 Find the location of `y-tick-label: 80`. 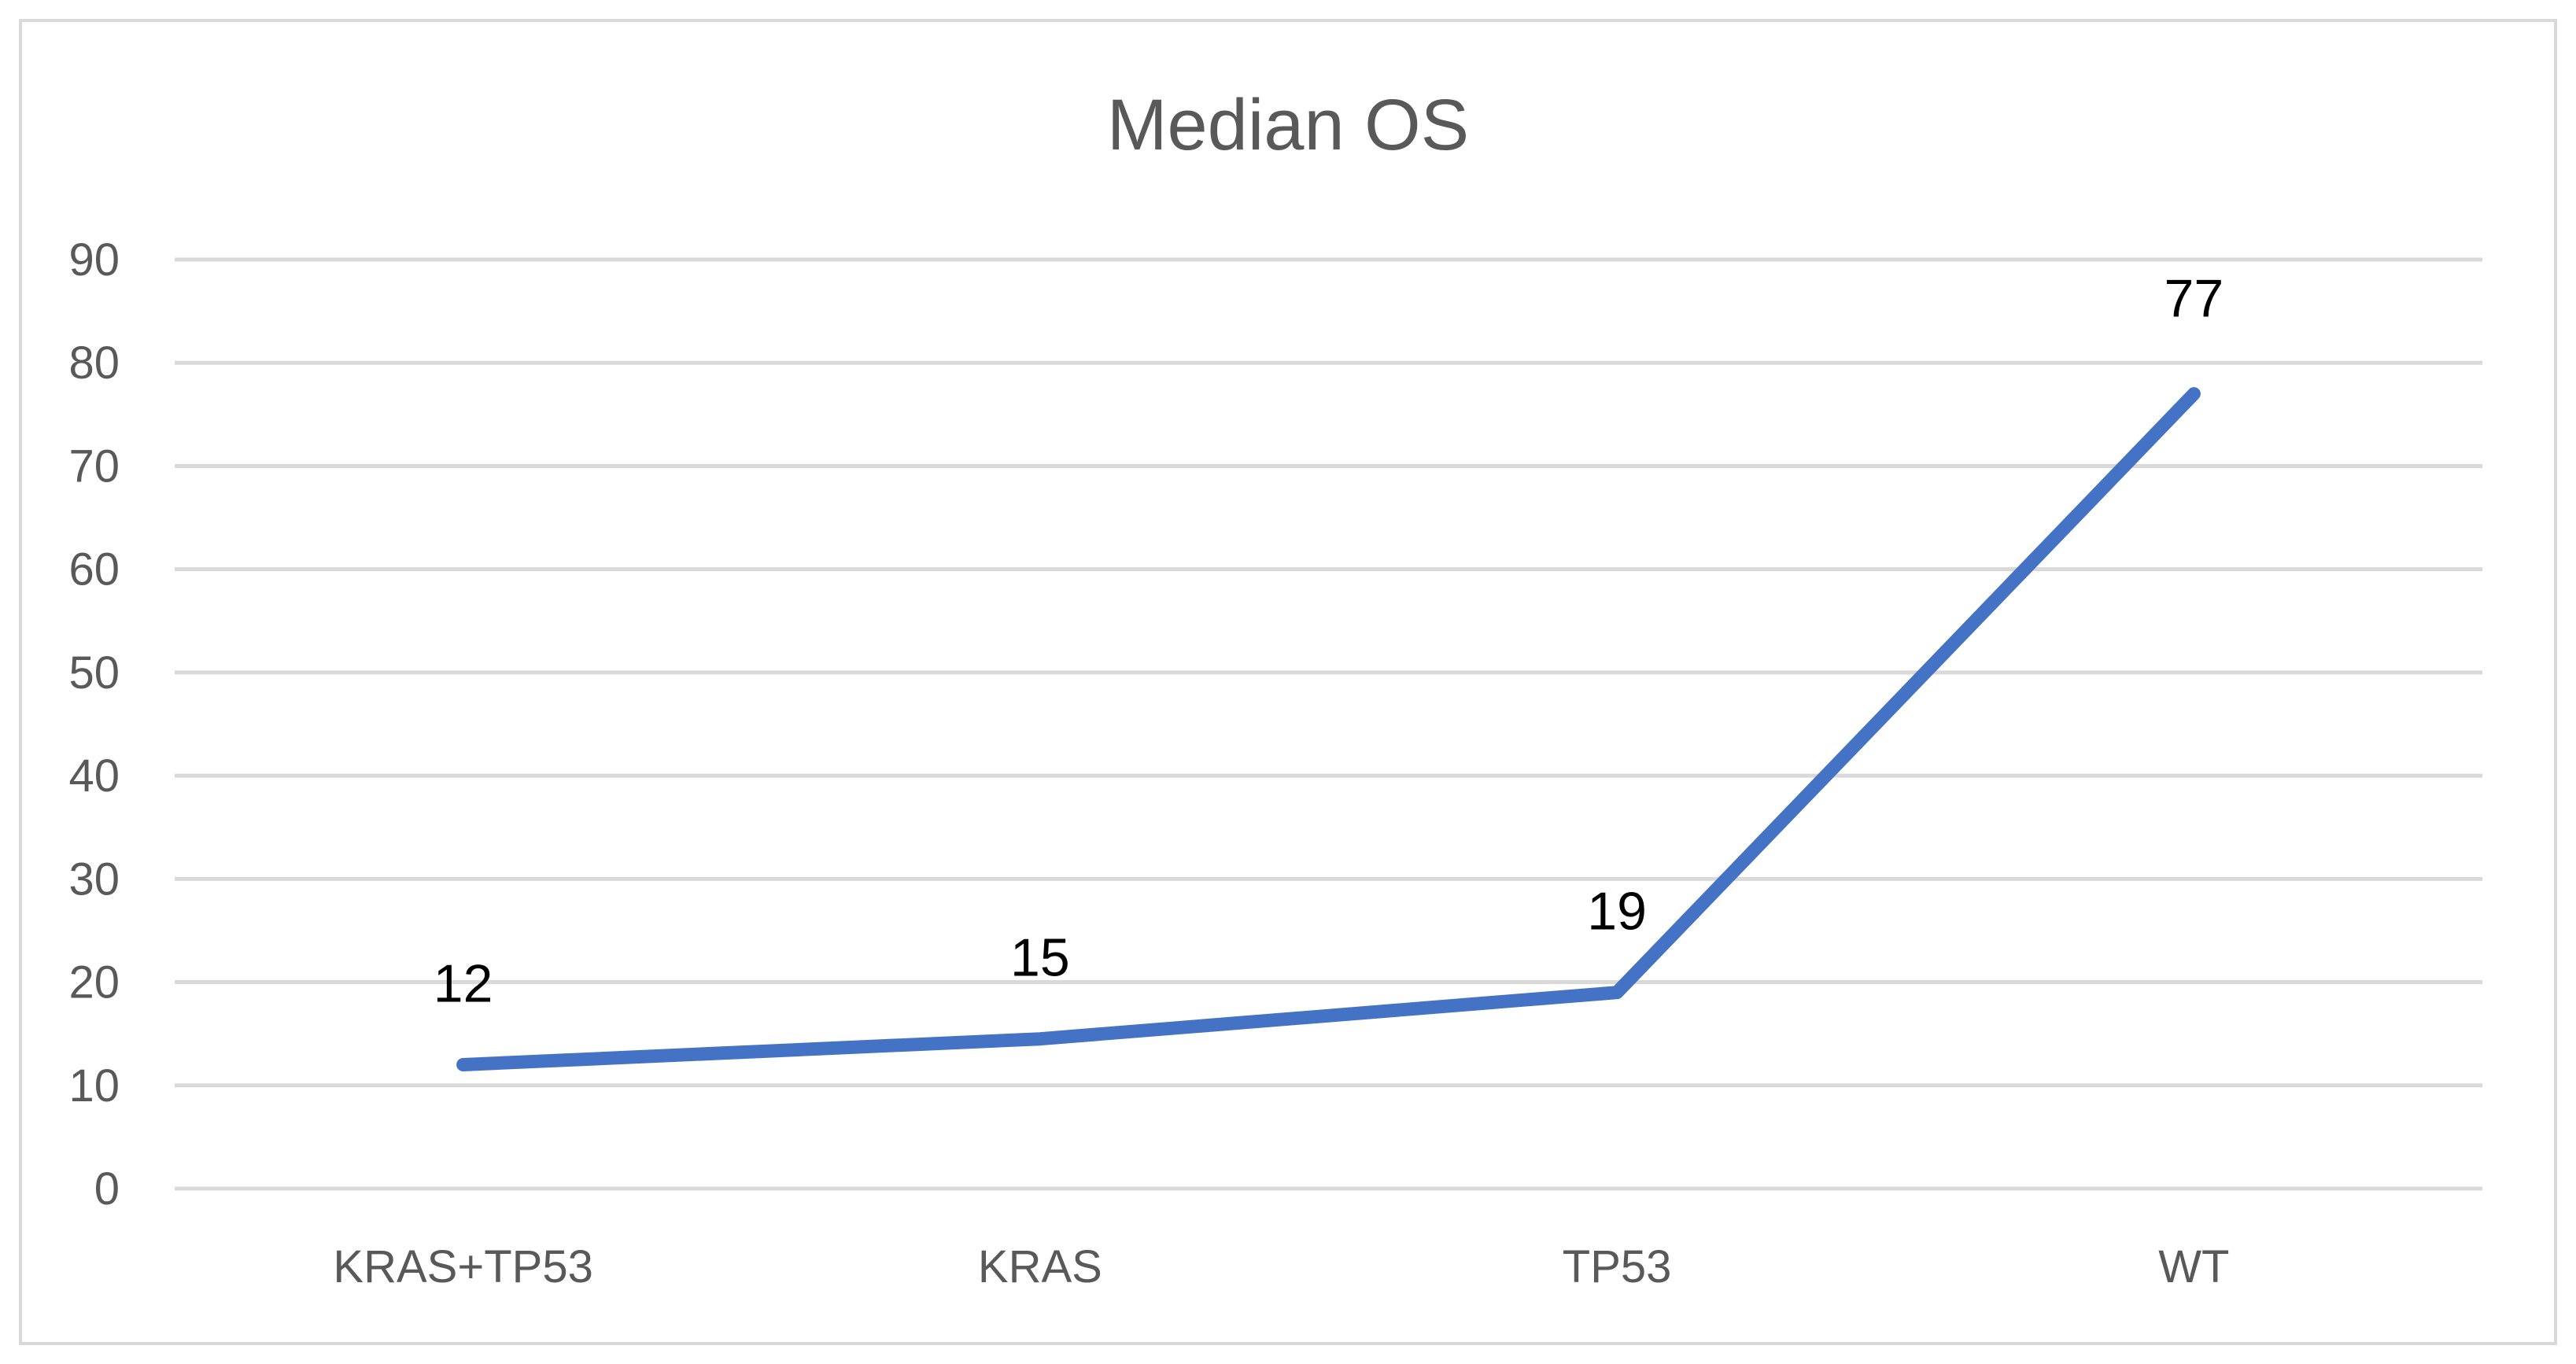

y-tick-label: 80 is located at coordinates (94, 363).